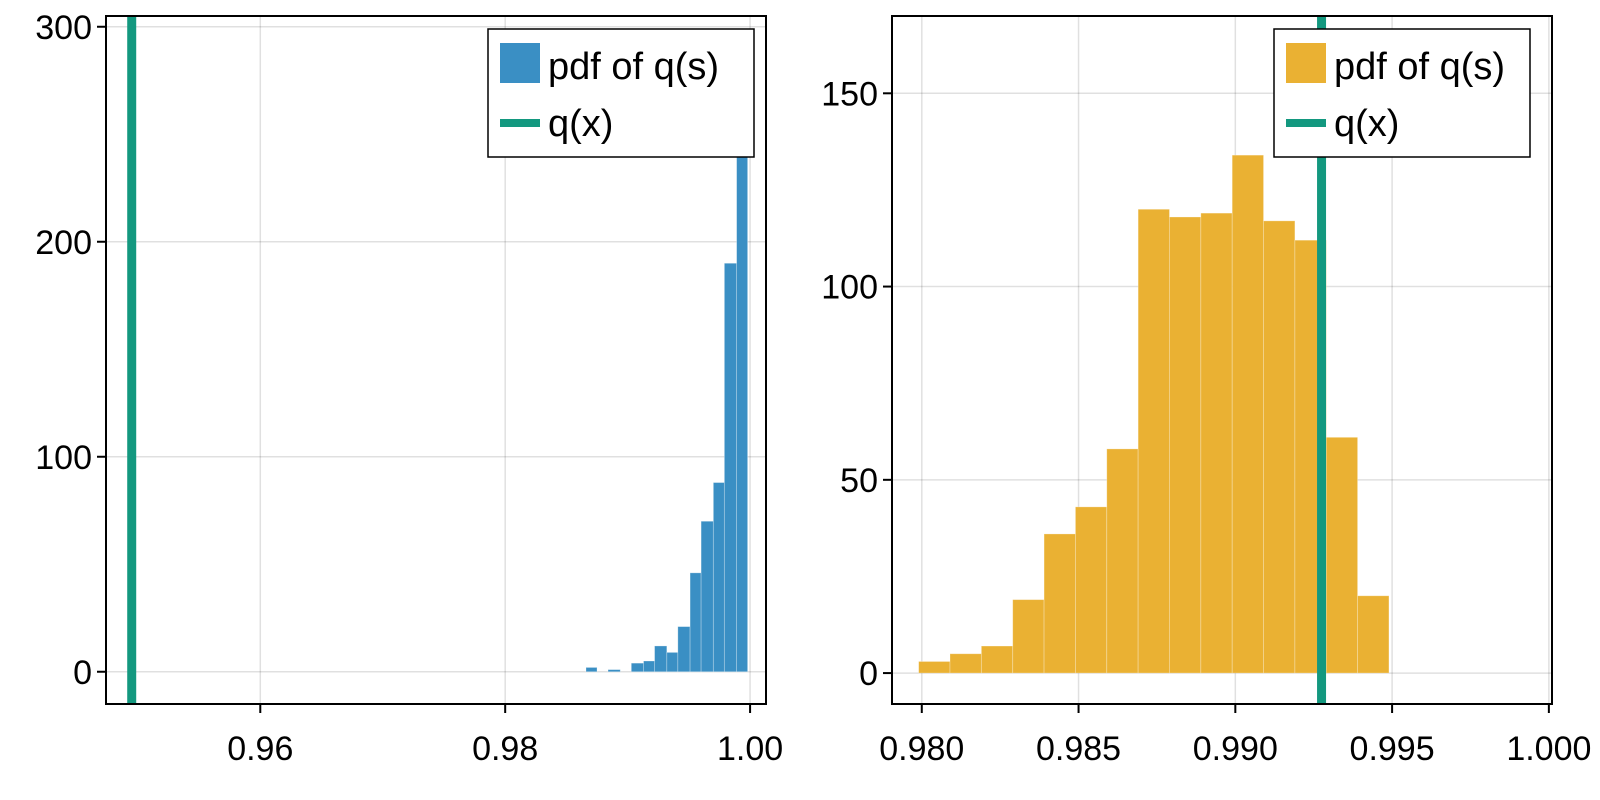  What do you see at coordinates (505, 749) in the screenshot?
I see `x-tick-label: 0.98` at bounding box center [505, 749].